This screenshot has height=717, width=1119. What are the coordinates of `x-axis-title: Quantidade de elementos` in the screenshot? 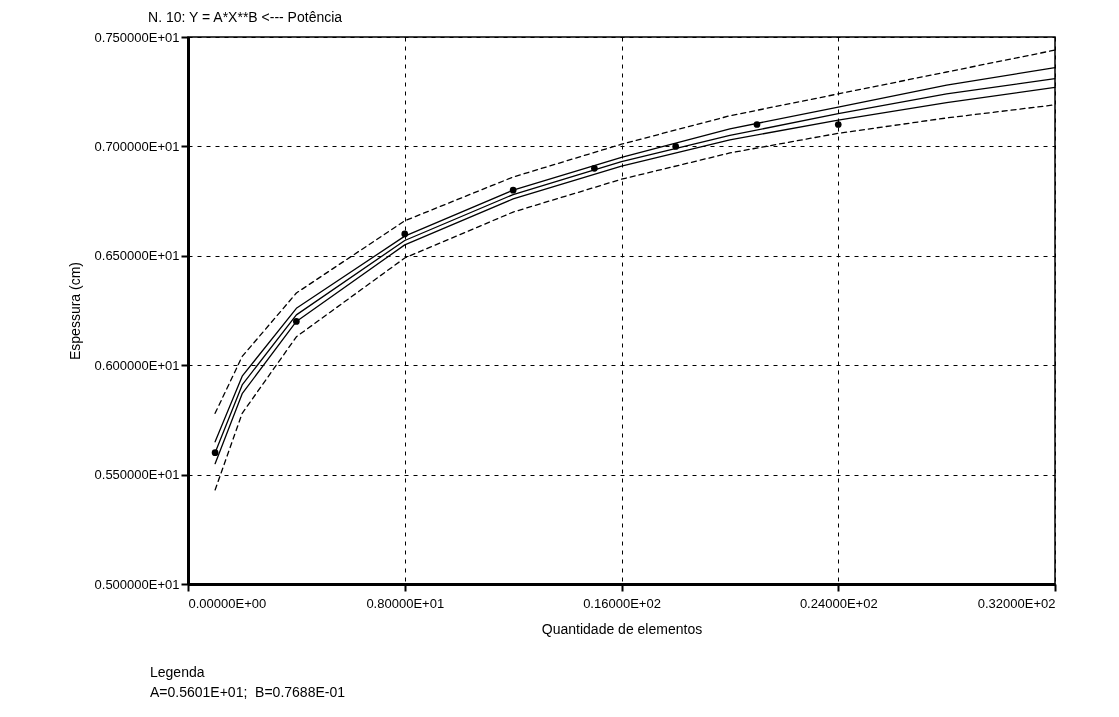 It's located at (622, 628).